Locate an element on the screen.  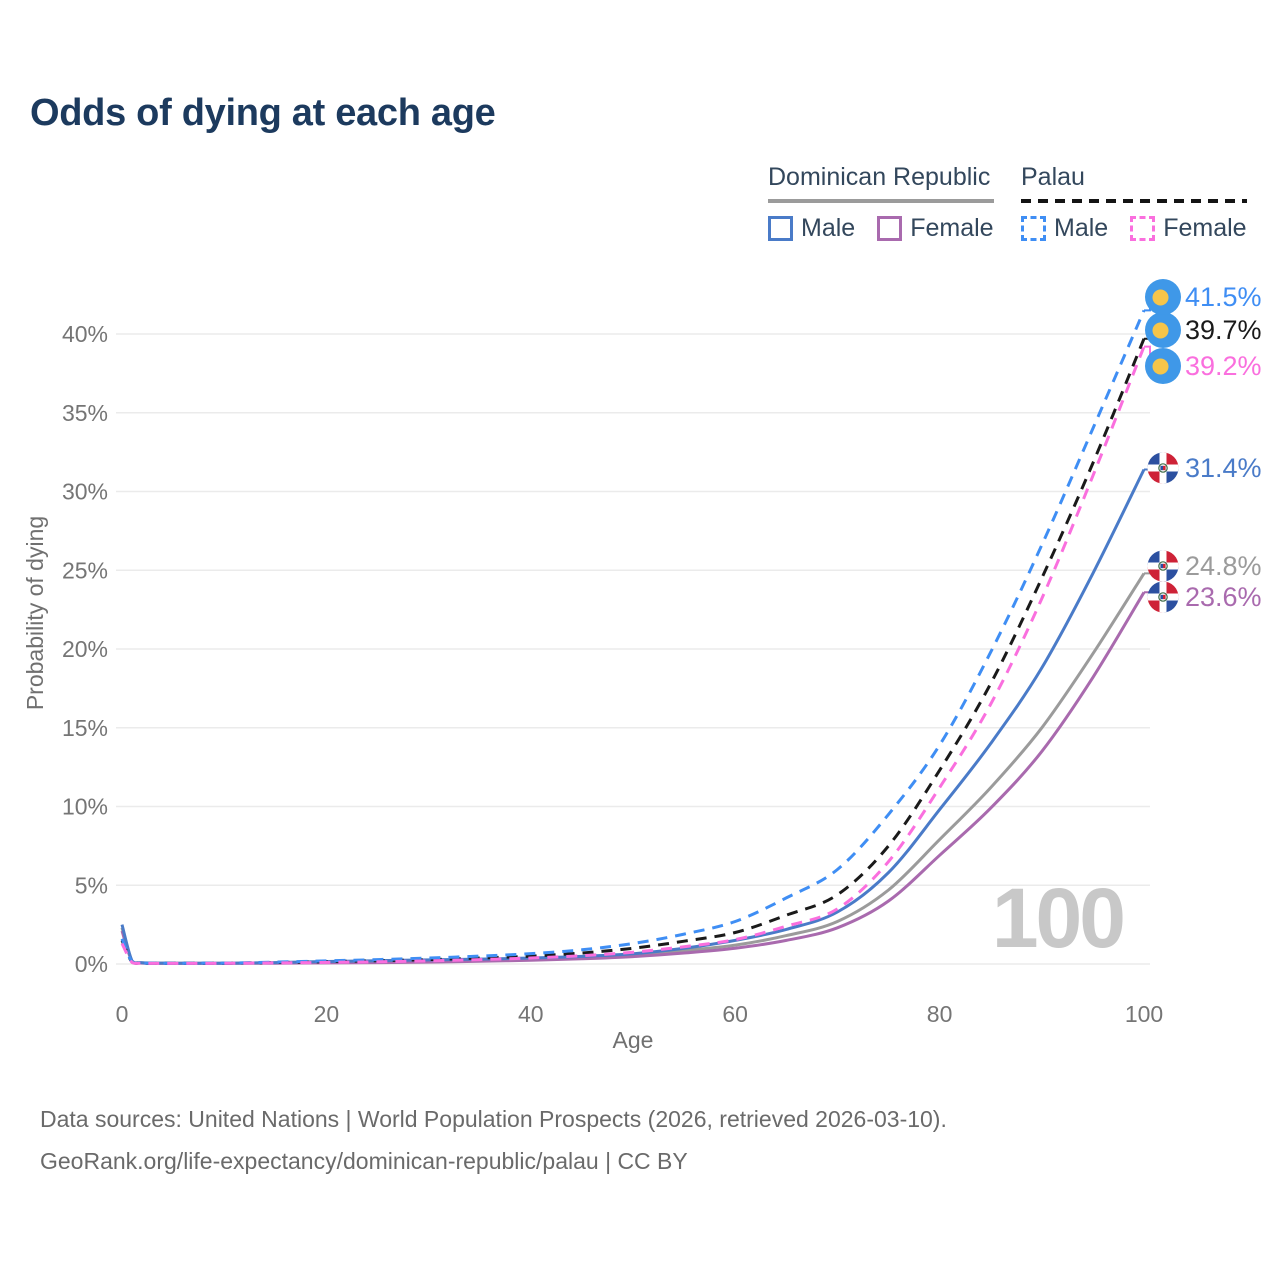
x-tick-label: 20 is located at coordinates (327, 1014).